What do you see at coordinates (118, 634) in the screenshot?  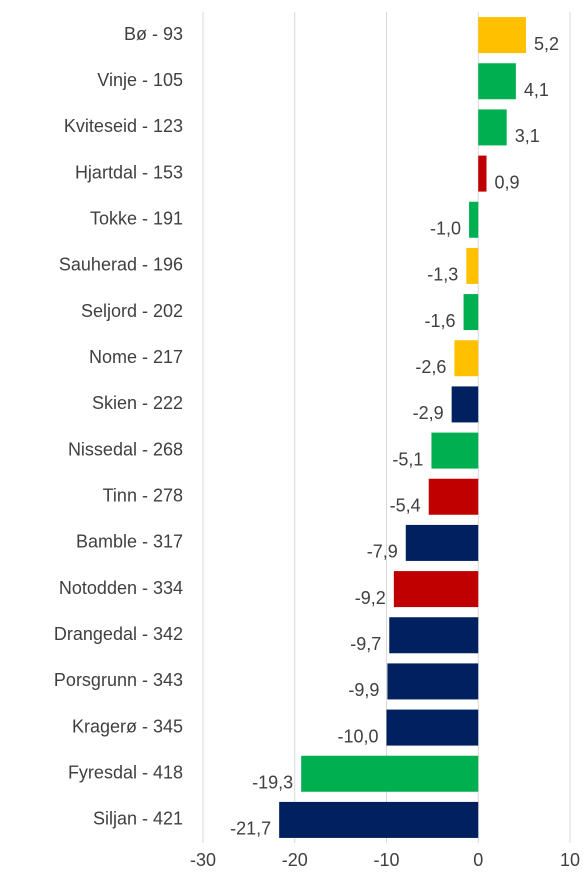 I see `y-tick-label: Drangedal - 342` at bounding box center [118, 634].